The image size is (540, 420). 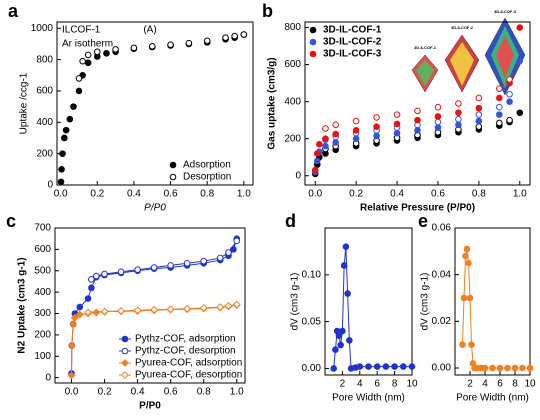 What do you see at coordinates (44, 59) in the screenshot?
I see `y-tick-label: 800` at bounding box center [44, 59].